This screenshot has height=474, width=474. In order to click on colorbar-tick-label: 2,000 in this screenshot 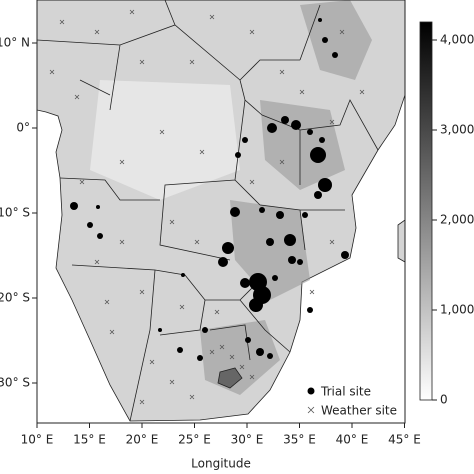, I will do `click(457, 220)`.